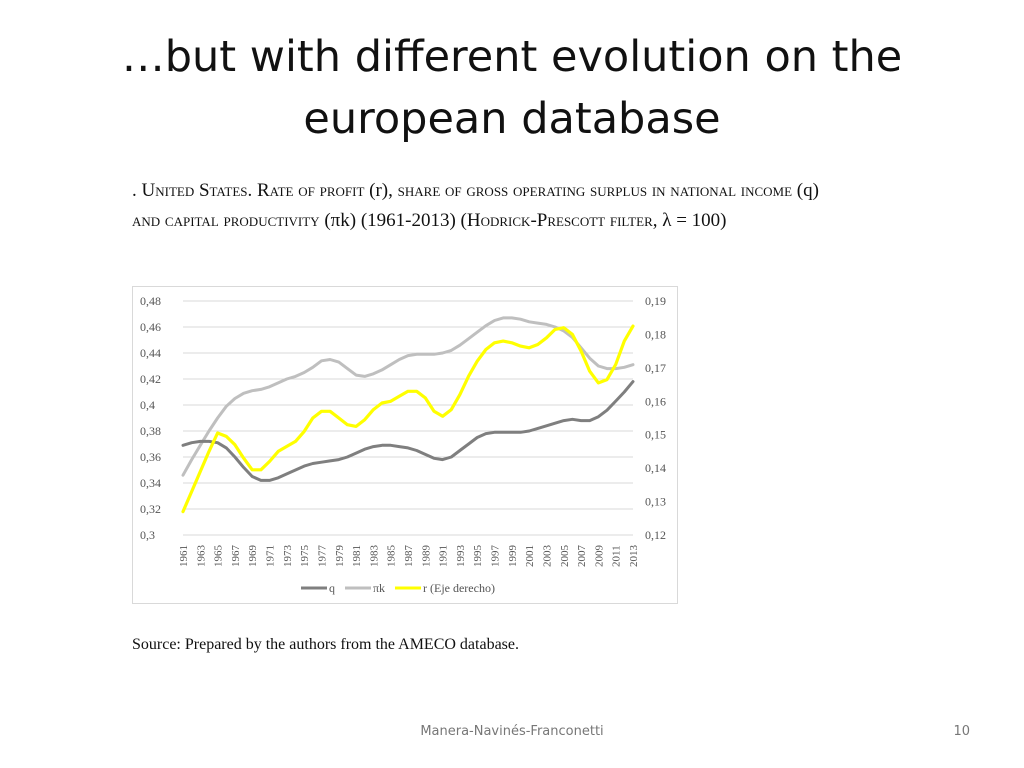 Image resolution: width=1024 pixels, height=768 pixels. I want to click on left-axis-tick-label: 0,46, so click(150, 327).